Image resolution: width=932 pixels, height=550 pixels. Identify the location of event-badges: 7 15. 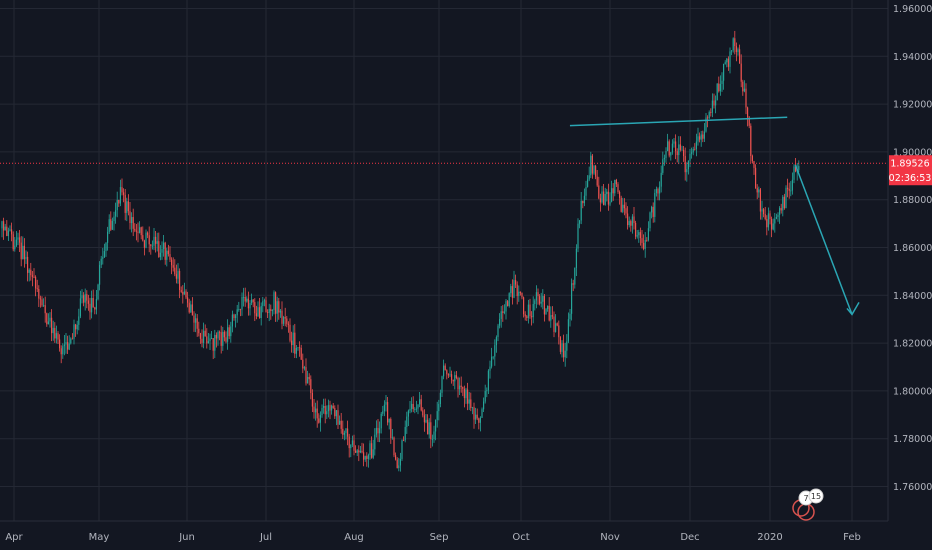
(808, 504).